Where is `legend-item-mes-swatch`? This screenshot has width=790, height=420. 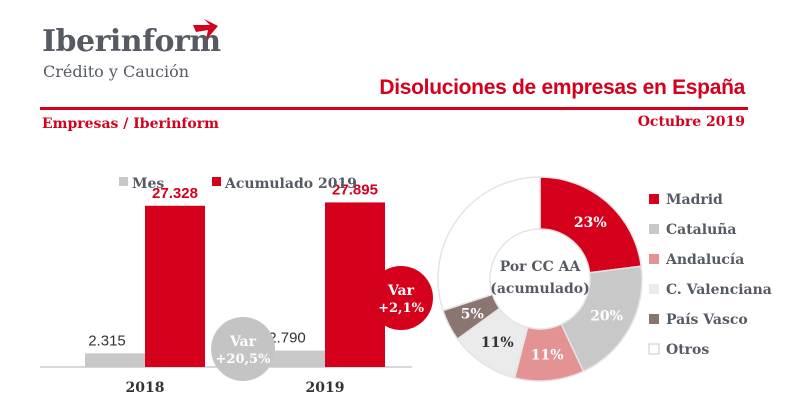 legend-item-mes-swatch is located at coordinates (123, 181).